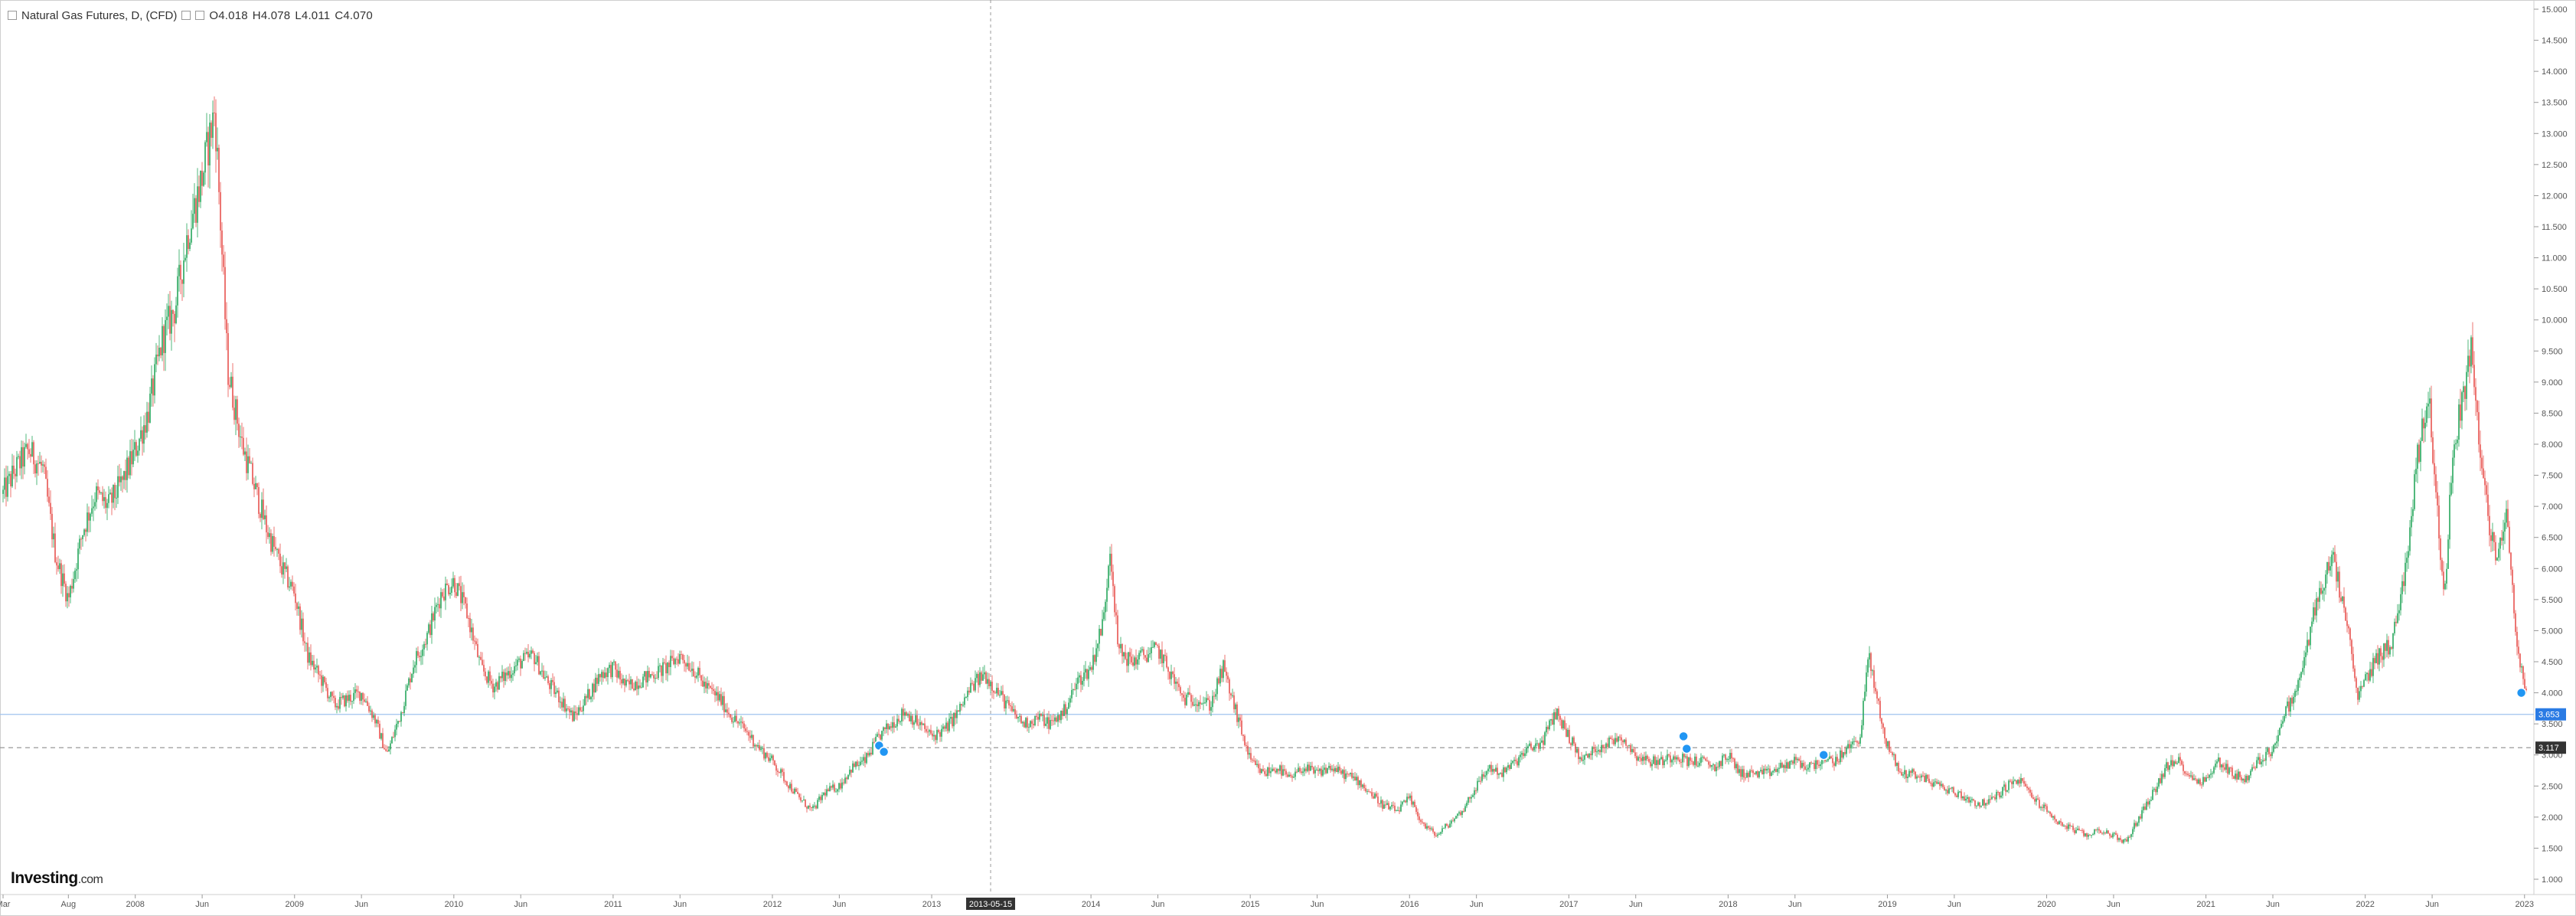 This screenshot has width=2576, height=916. What do you see at coordinates (200, 15) in the screenshot?
I see `close-icon` at bounding box center [200, 15].